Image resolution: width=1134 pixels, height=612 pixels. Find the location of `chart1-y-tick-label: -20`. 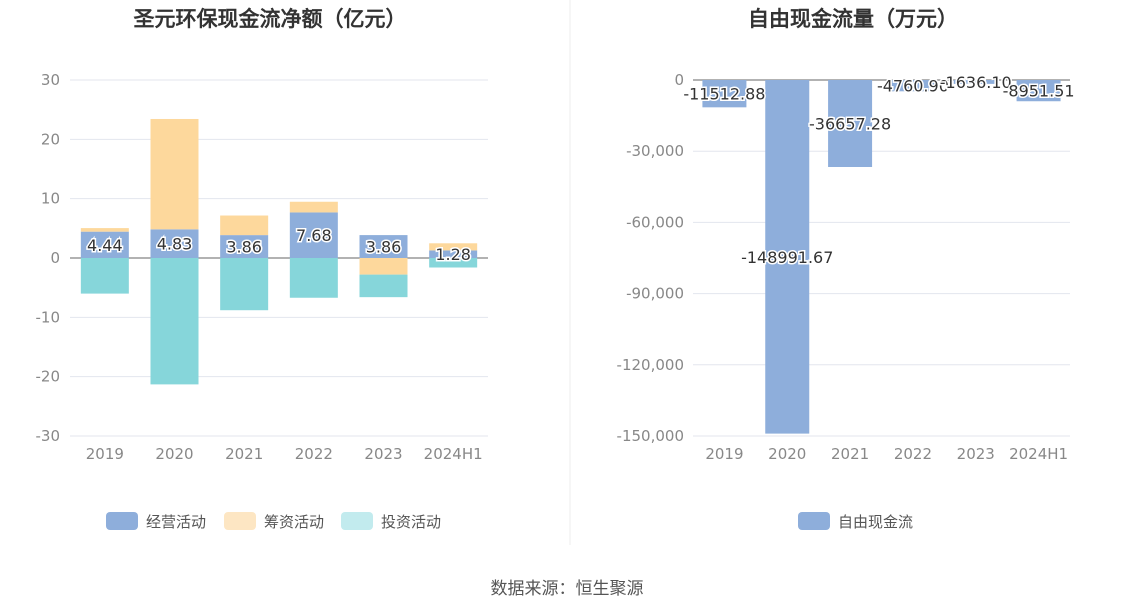

chart1-y-tick-label: -20 is located at coordinates (48, 377).